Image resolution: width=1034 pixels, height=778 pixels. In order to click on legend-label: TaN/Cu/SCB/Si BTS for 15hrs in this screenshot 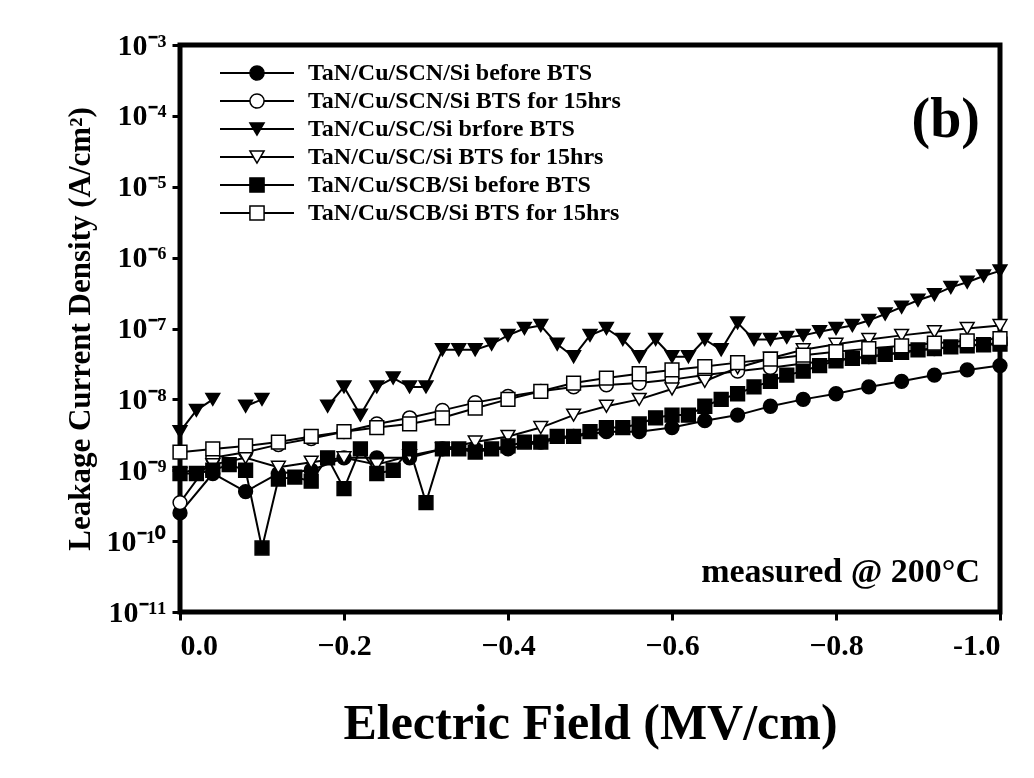, I will do `click(464, 212)`.